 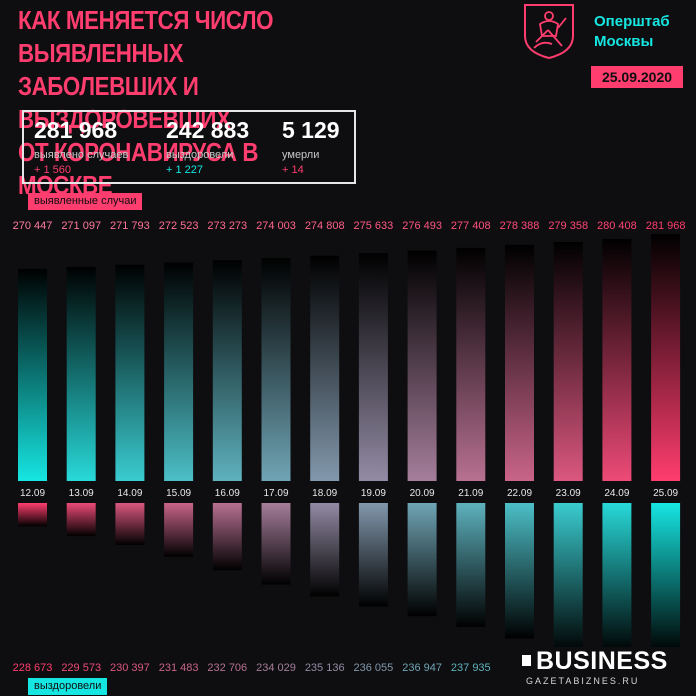 I want to click on date-label: 23.09, so click(x=568, y=493).